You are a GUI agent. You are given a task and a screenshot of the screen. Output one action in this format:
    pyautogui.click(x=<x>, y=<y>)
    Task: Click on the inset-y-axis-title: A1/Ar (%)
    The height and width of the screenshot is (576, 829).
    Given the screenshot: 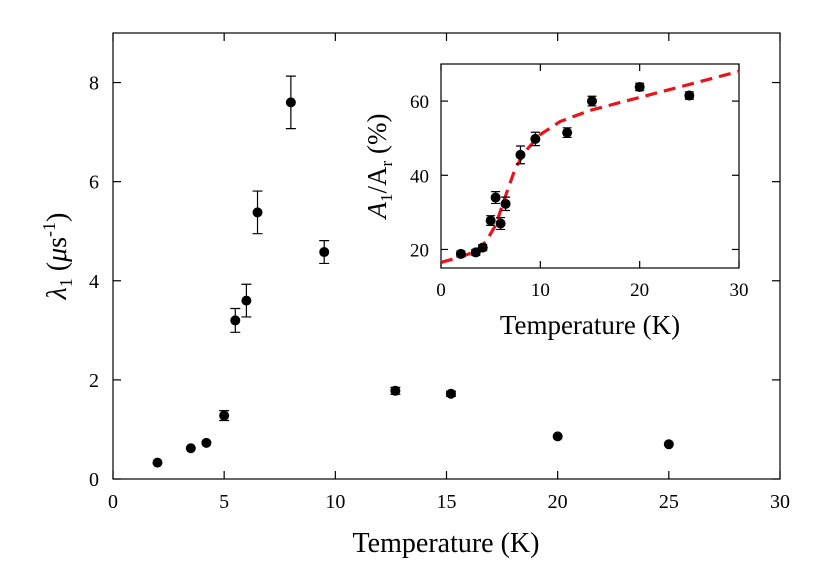 What is the action you would take?
    pyautogui.click(x=379, y=167)
    